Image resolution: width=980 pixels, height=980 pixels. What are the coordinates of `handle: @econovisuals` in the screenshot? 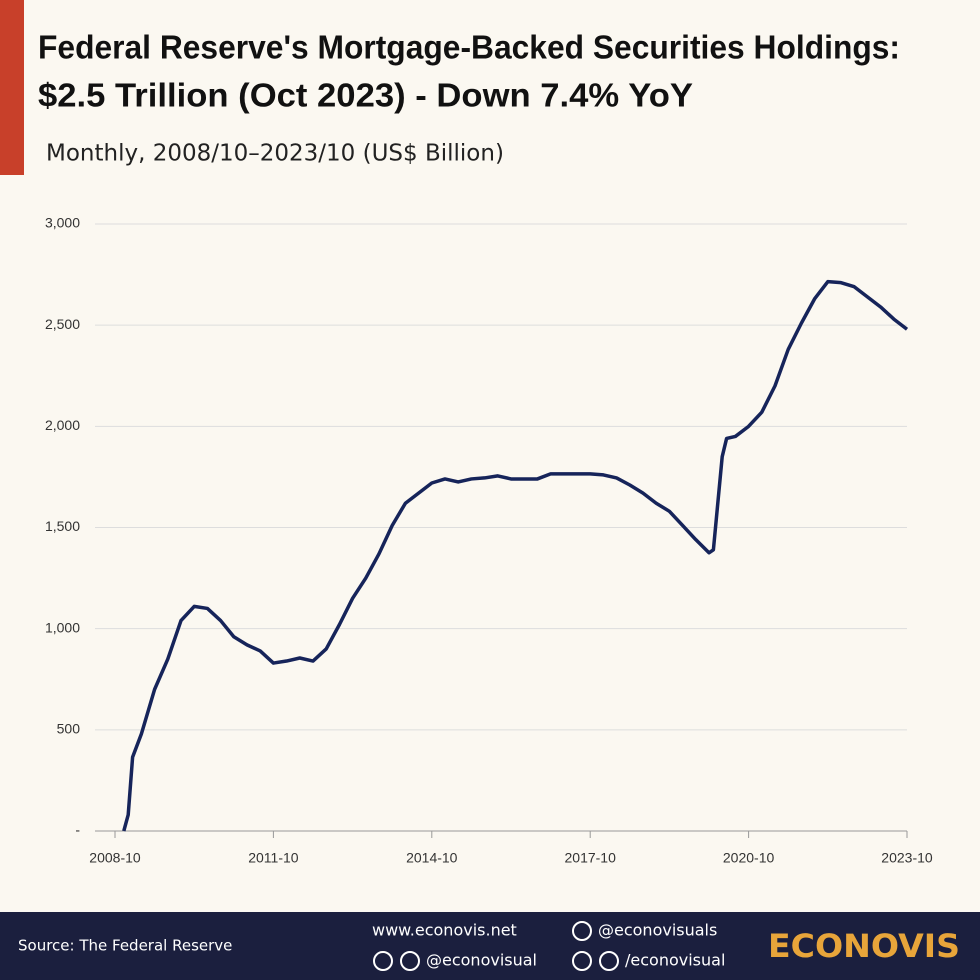 It's located at (657, 930).